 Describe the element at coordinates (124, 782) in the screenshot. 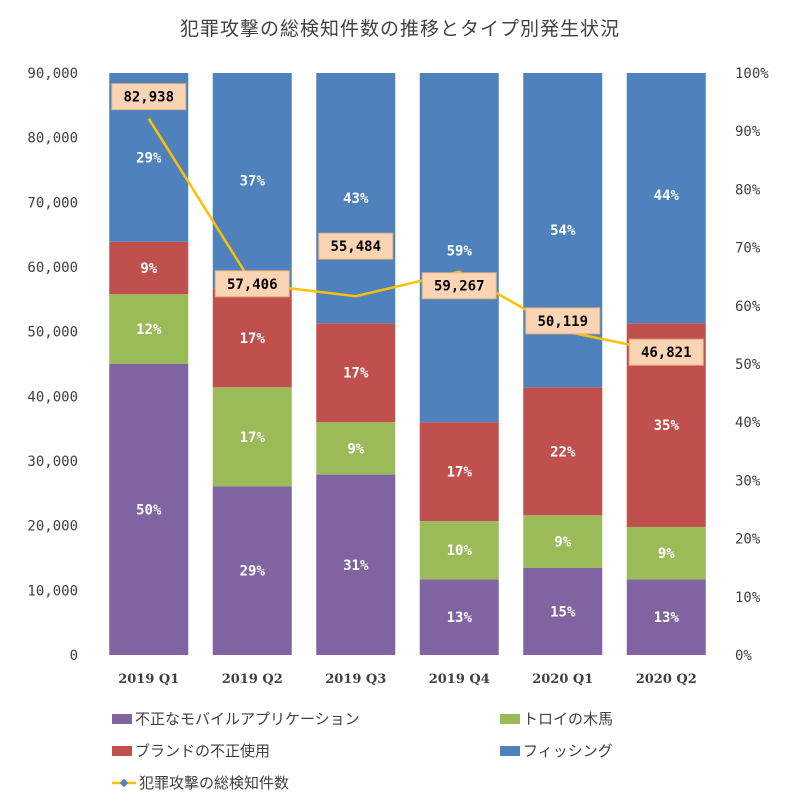

I see `legend-line-icon` at that location.